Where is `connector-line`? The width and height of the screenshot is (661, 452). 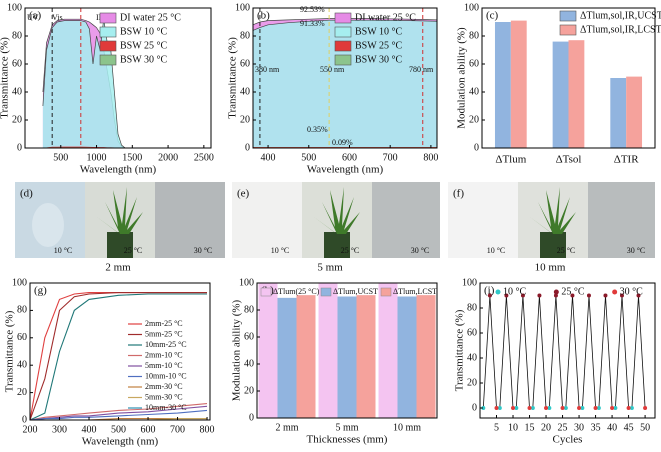 connector-line is located at coordinates (564, 352).